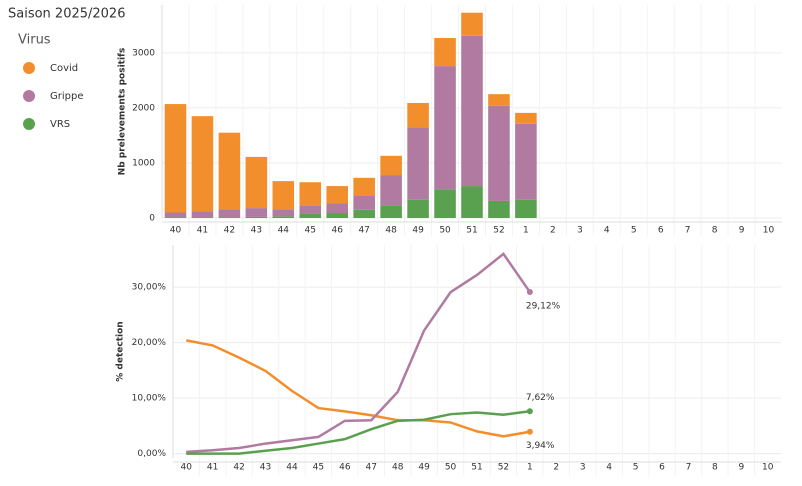 This screenshot has width=802, height=486. I want to click on y-tick-label: 10,00%, so click(149, 399).